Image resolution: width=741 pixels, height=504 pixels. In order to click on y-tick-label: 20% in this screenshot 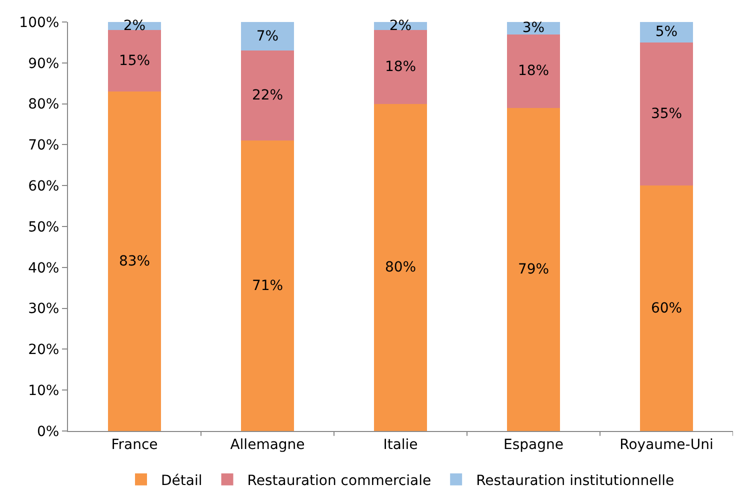, I will do `click(44, 350)`.